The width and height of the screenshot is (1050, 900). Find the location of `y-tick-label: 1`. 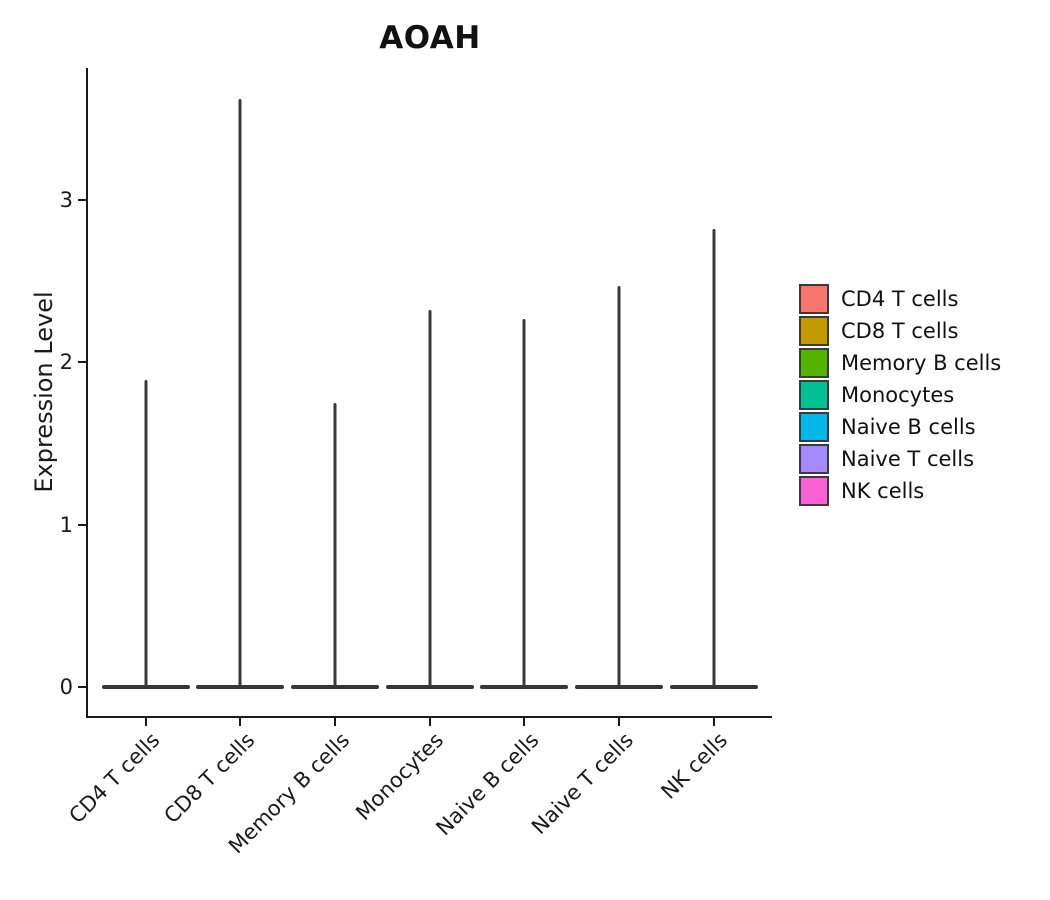

y-tick-label: 1 is located at coordinates (66, 524).